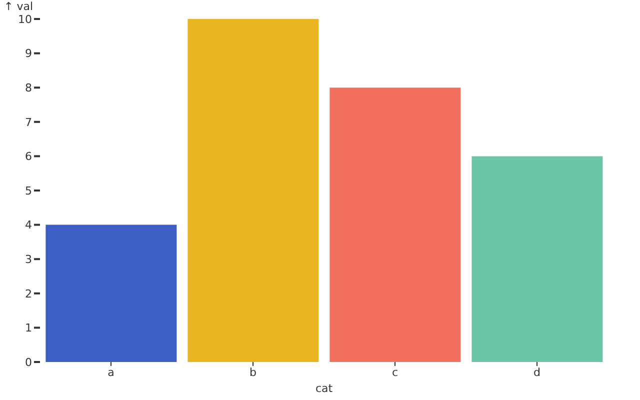 This screenshot has height=400, width=640. What do you see at coordinates (28, 88) in the screenshot?
I see `y-tick-label: 8` at bounding box center [28, 88].